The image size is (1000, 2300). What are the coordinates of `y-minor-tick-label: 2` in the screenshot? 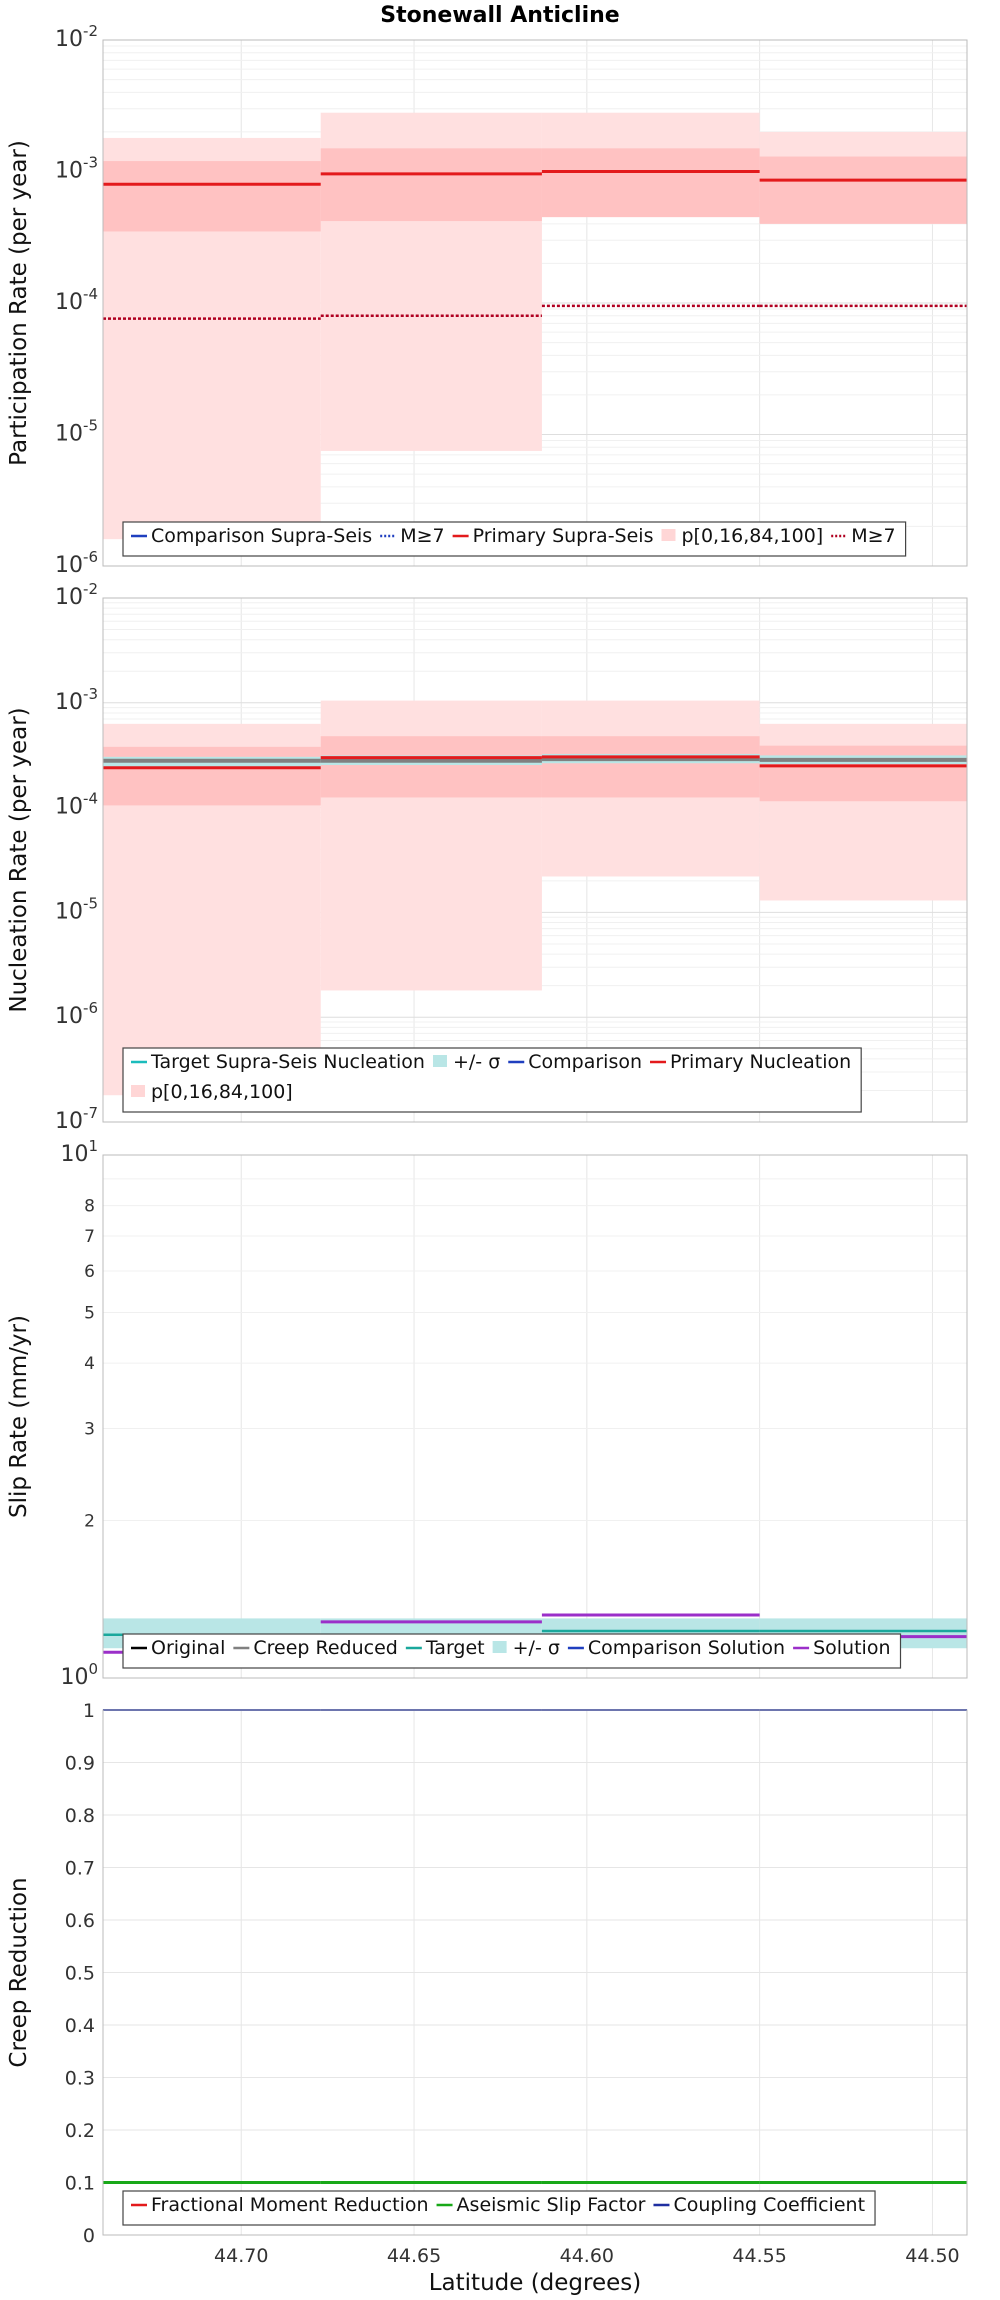 It's located at (89, 1522).